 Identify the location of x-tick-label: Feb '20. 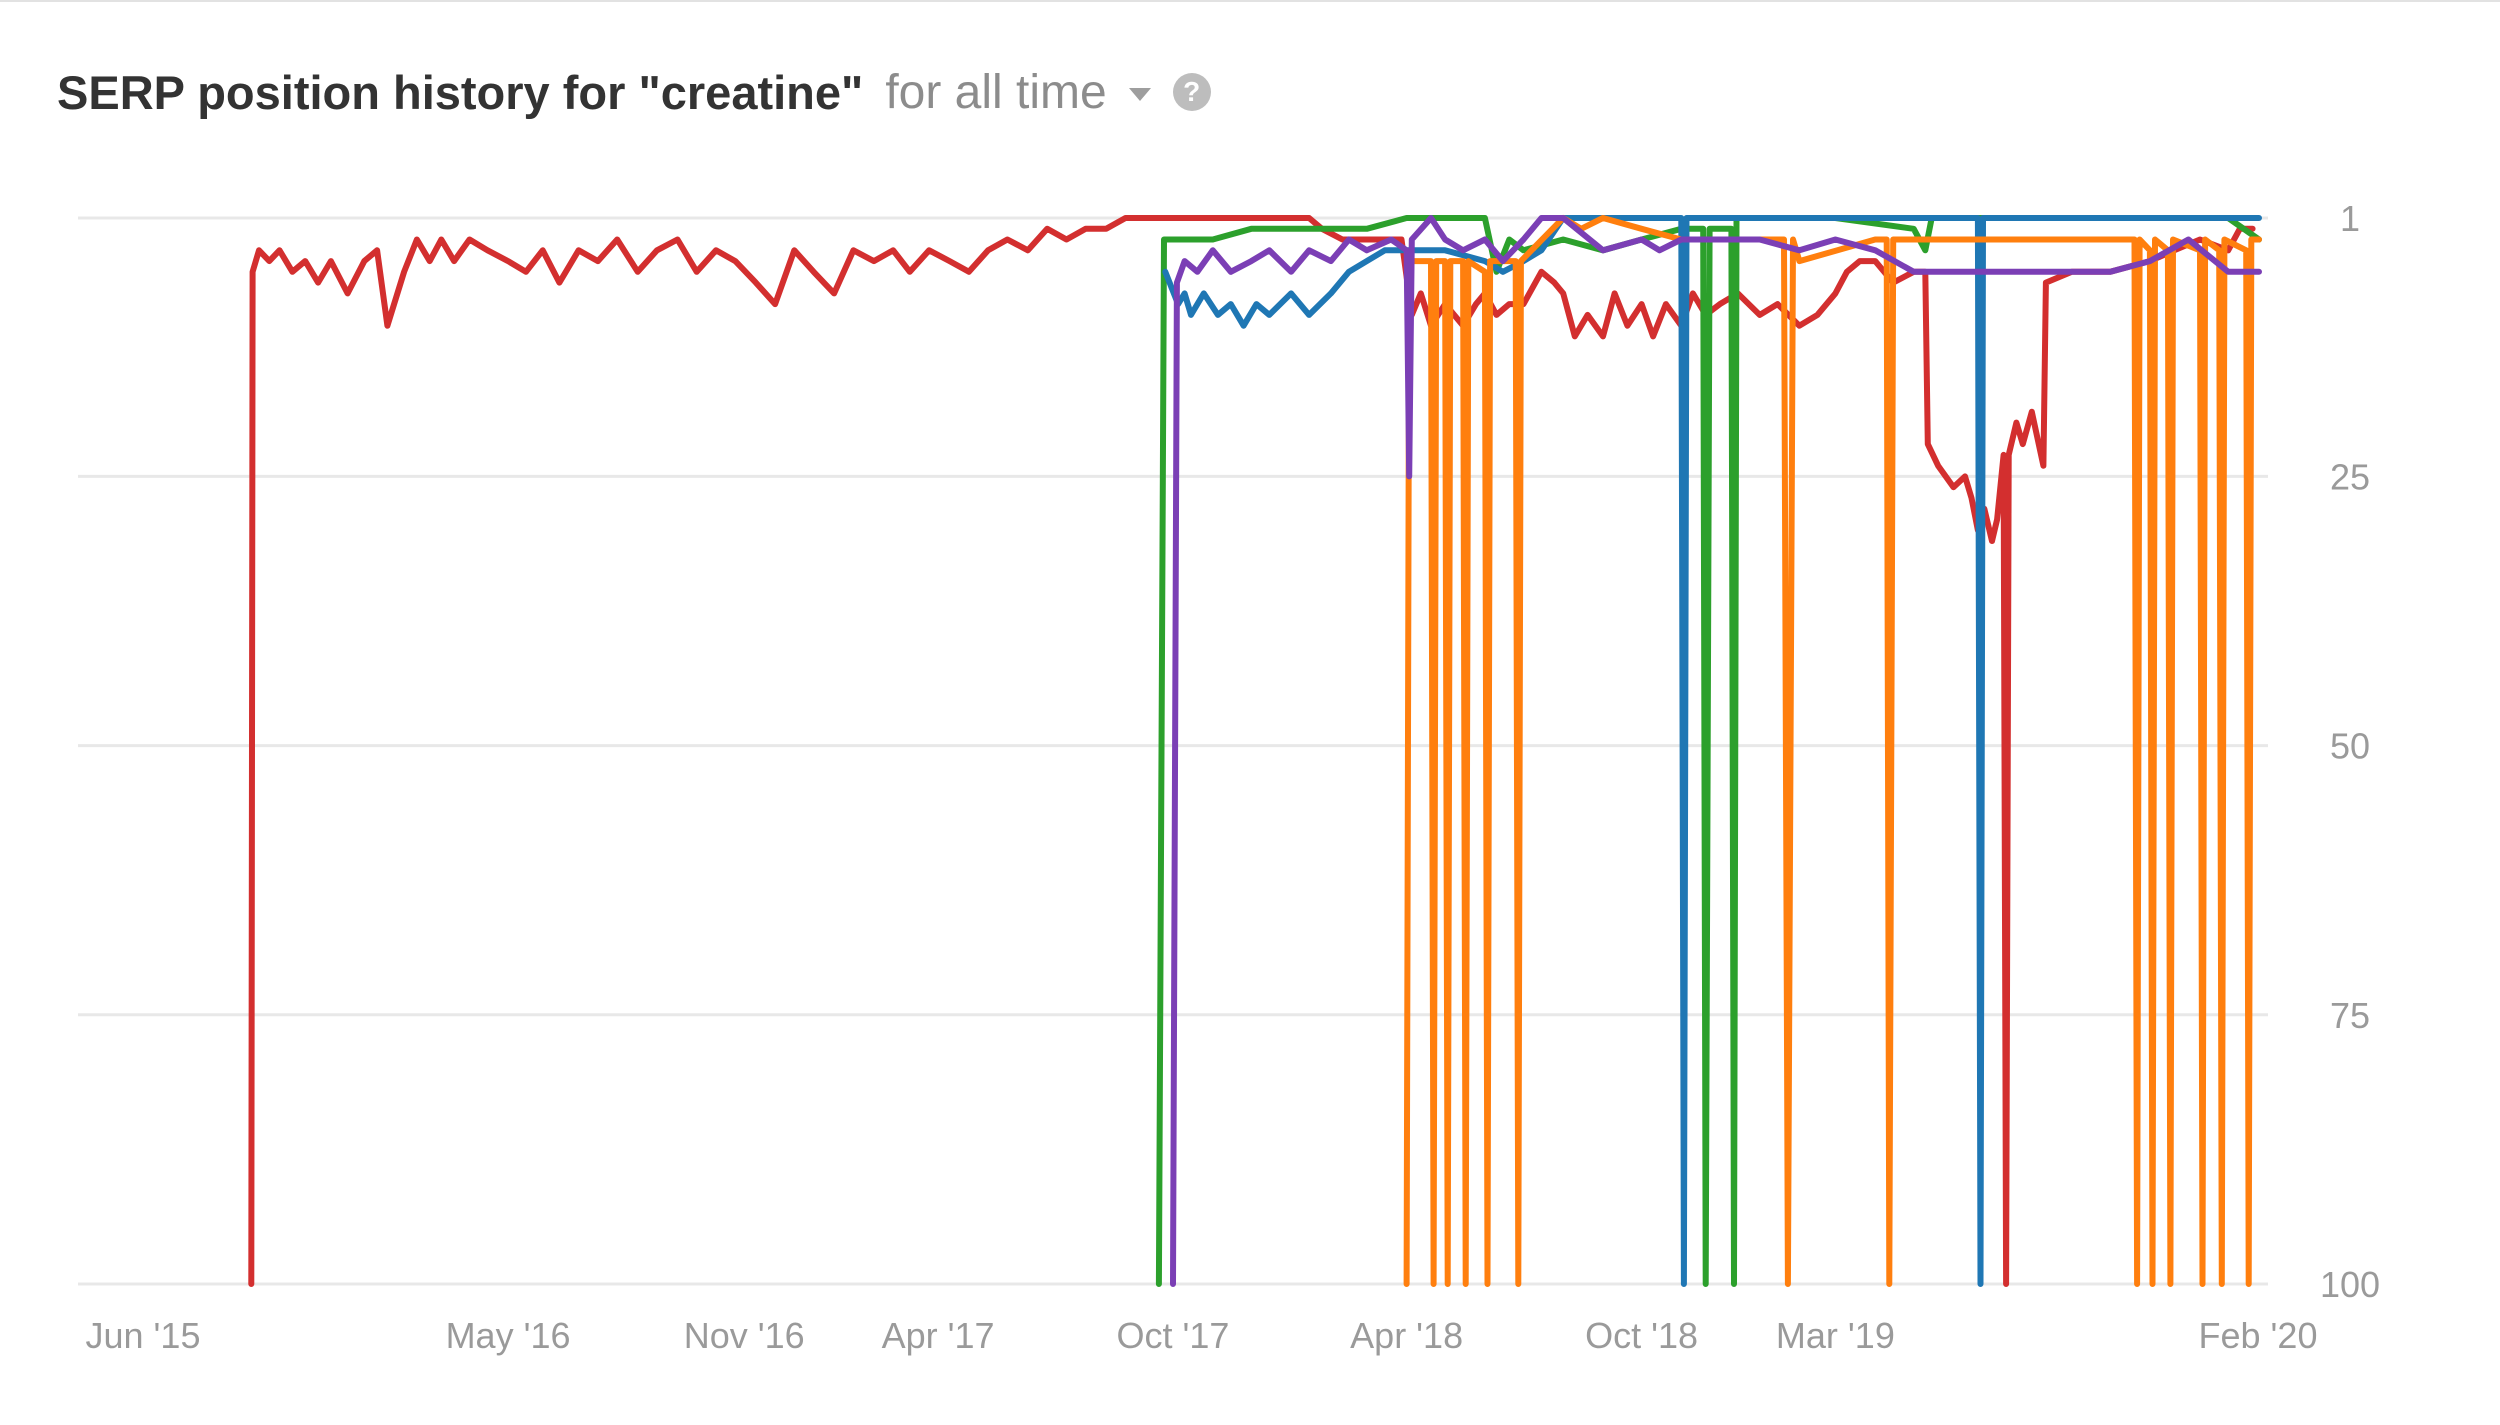
(2258, 1335).